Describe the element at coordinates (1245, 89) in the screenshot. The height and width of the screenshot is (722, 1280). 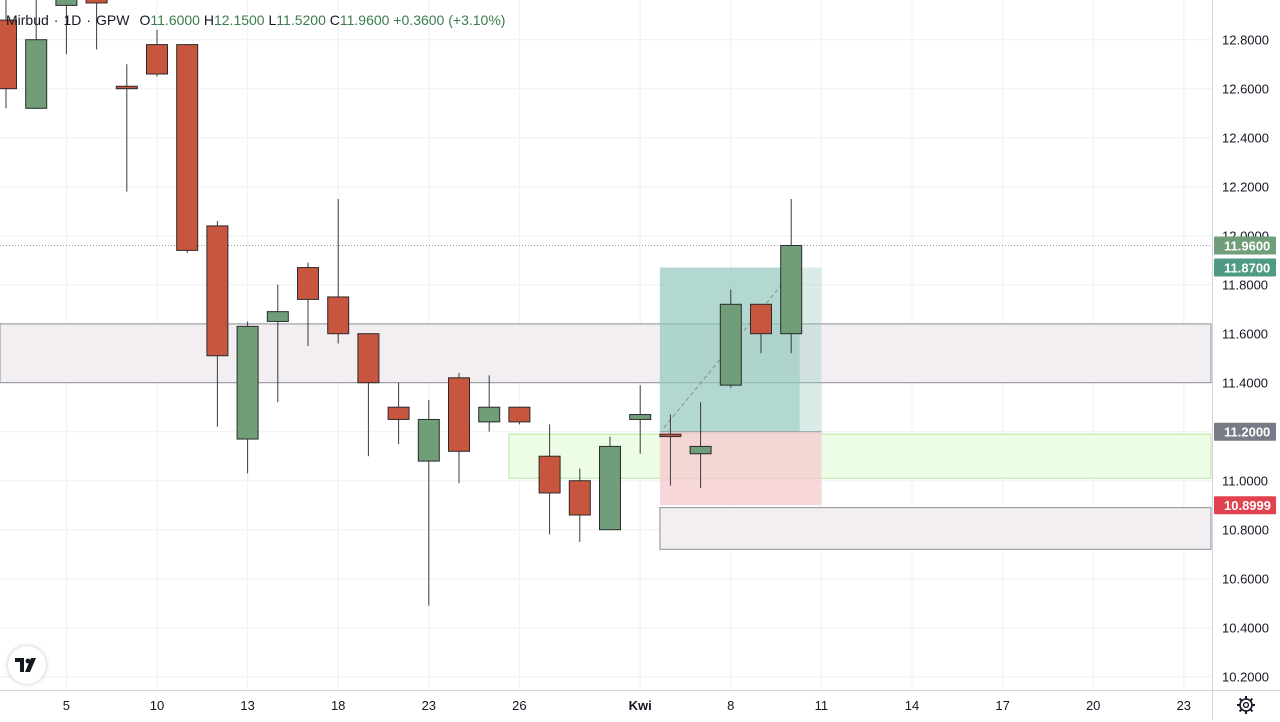
I see `price-tick-label: 12.6000` at that location.